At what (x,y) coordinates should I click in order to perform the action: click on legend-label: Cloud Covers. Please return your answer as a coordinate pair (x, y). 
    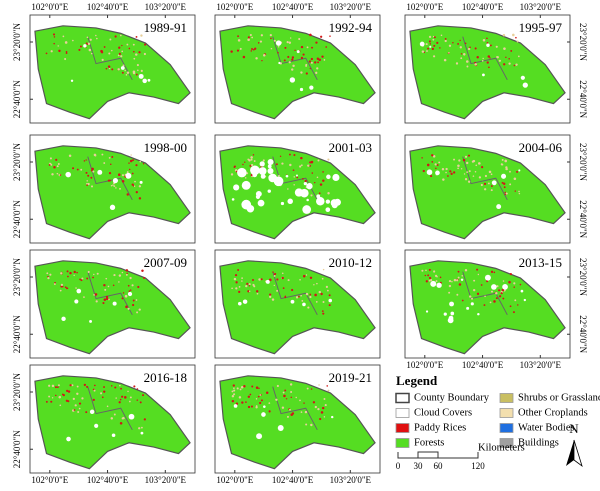
    Looking at the image, I should click on (443, 412).